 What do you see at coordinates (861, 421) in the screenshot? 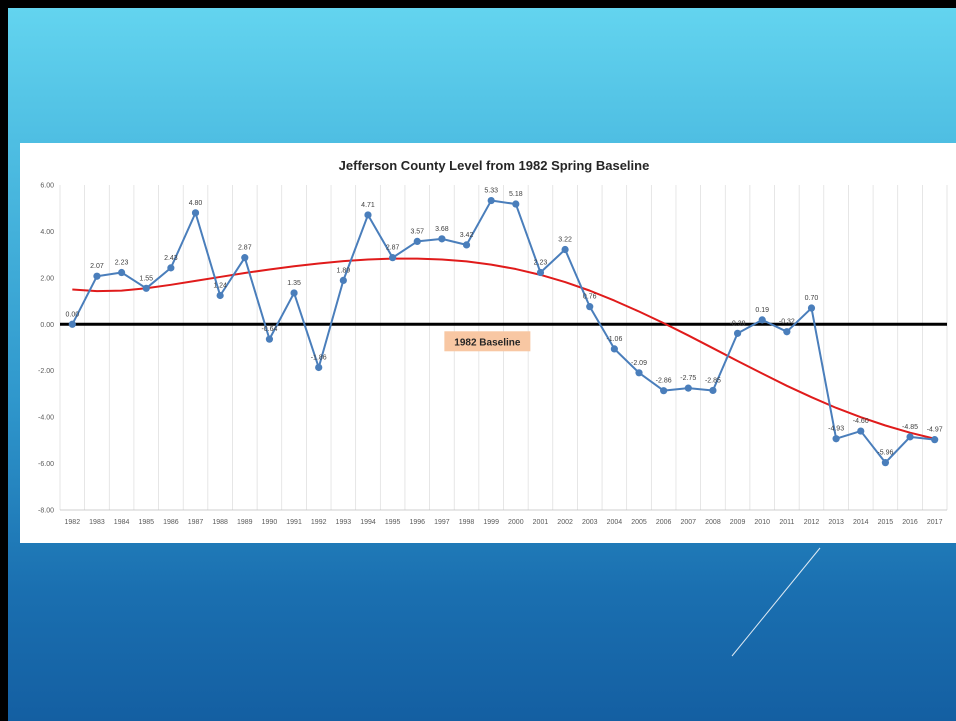
I see `data-label: -4.60` at bounding box center [861, 421].